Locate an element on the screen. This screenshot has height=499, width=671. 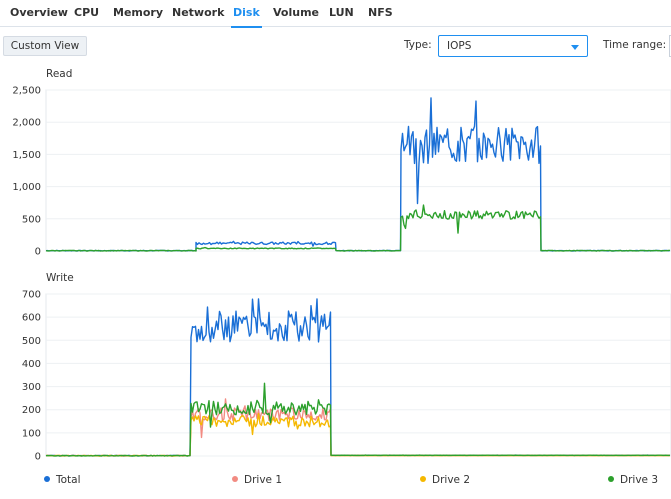
tab-overview: Overview is located at coordinates (39, 12).